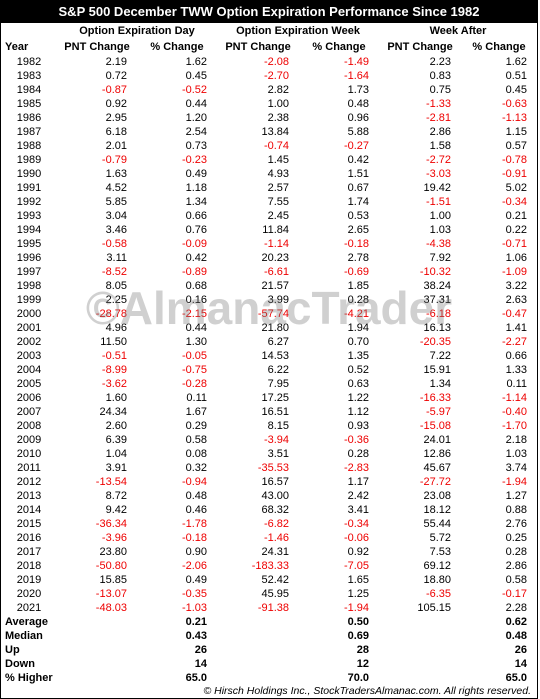 The height and width of the screenshot is (699, 540). I want to click on year-cell: 1988, so click(29, 146).